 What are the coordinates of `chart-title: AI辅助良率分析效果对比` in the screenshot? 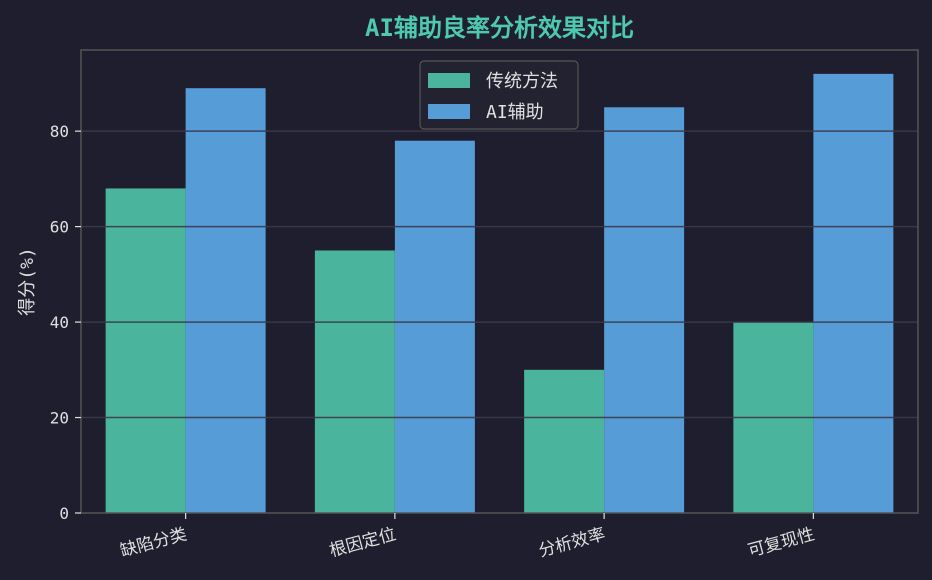 It's located at (499, 28).